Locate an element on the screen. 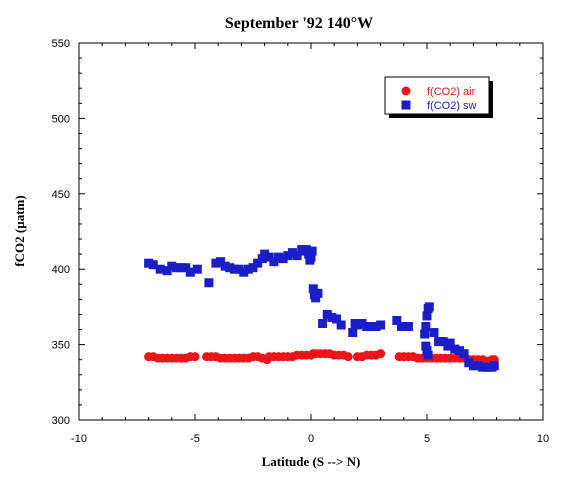  legend: f(CO2) air f(CO2) sw is located at coordinates (438, 97).